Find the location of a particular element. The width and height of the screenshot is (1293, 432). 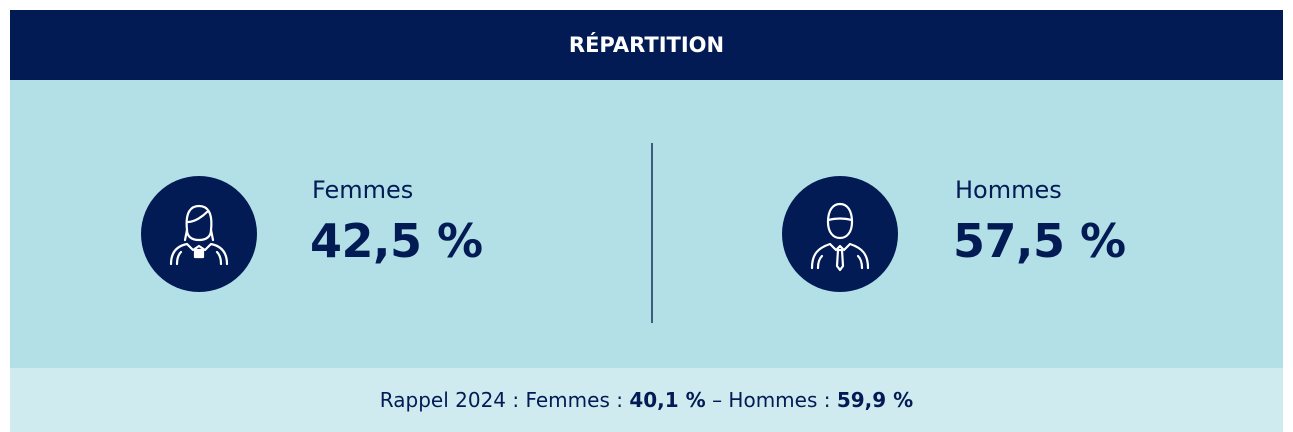

value: 57,5 % is located at coordinates (1039, 241).